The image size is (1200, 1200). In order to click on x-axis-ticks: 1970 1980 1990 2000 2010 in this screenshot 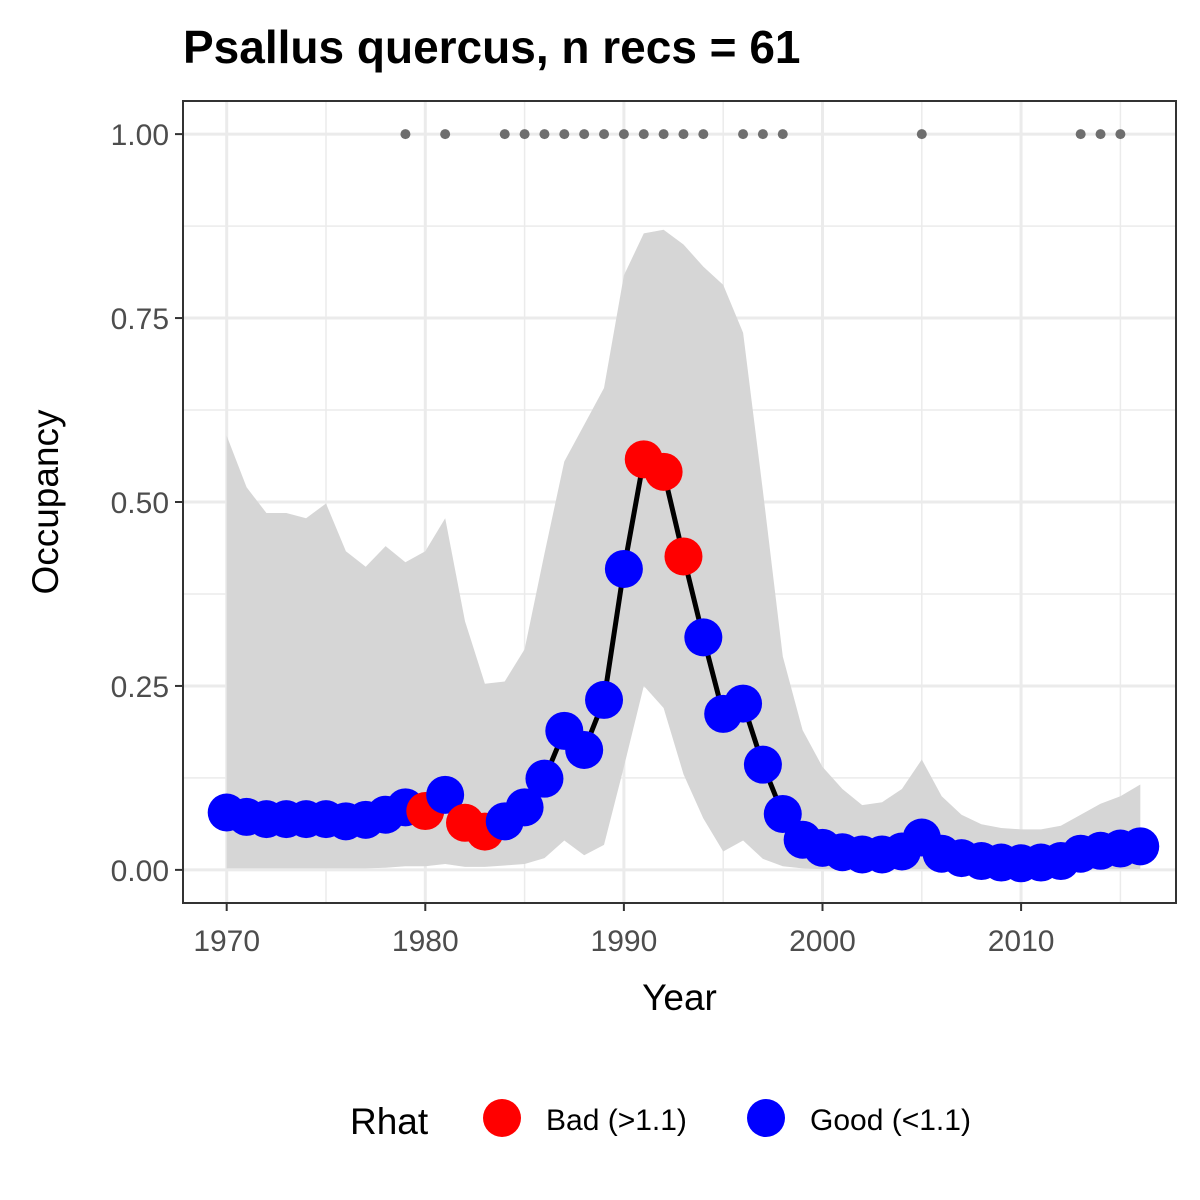, I will do `click(623, 930)`.